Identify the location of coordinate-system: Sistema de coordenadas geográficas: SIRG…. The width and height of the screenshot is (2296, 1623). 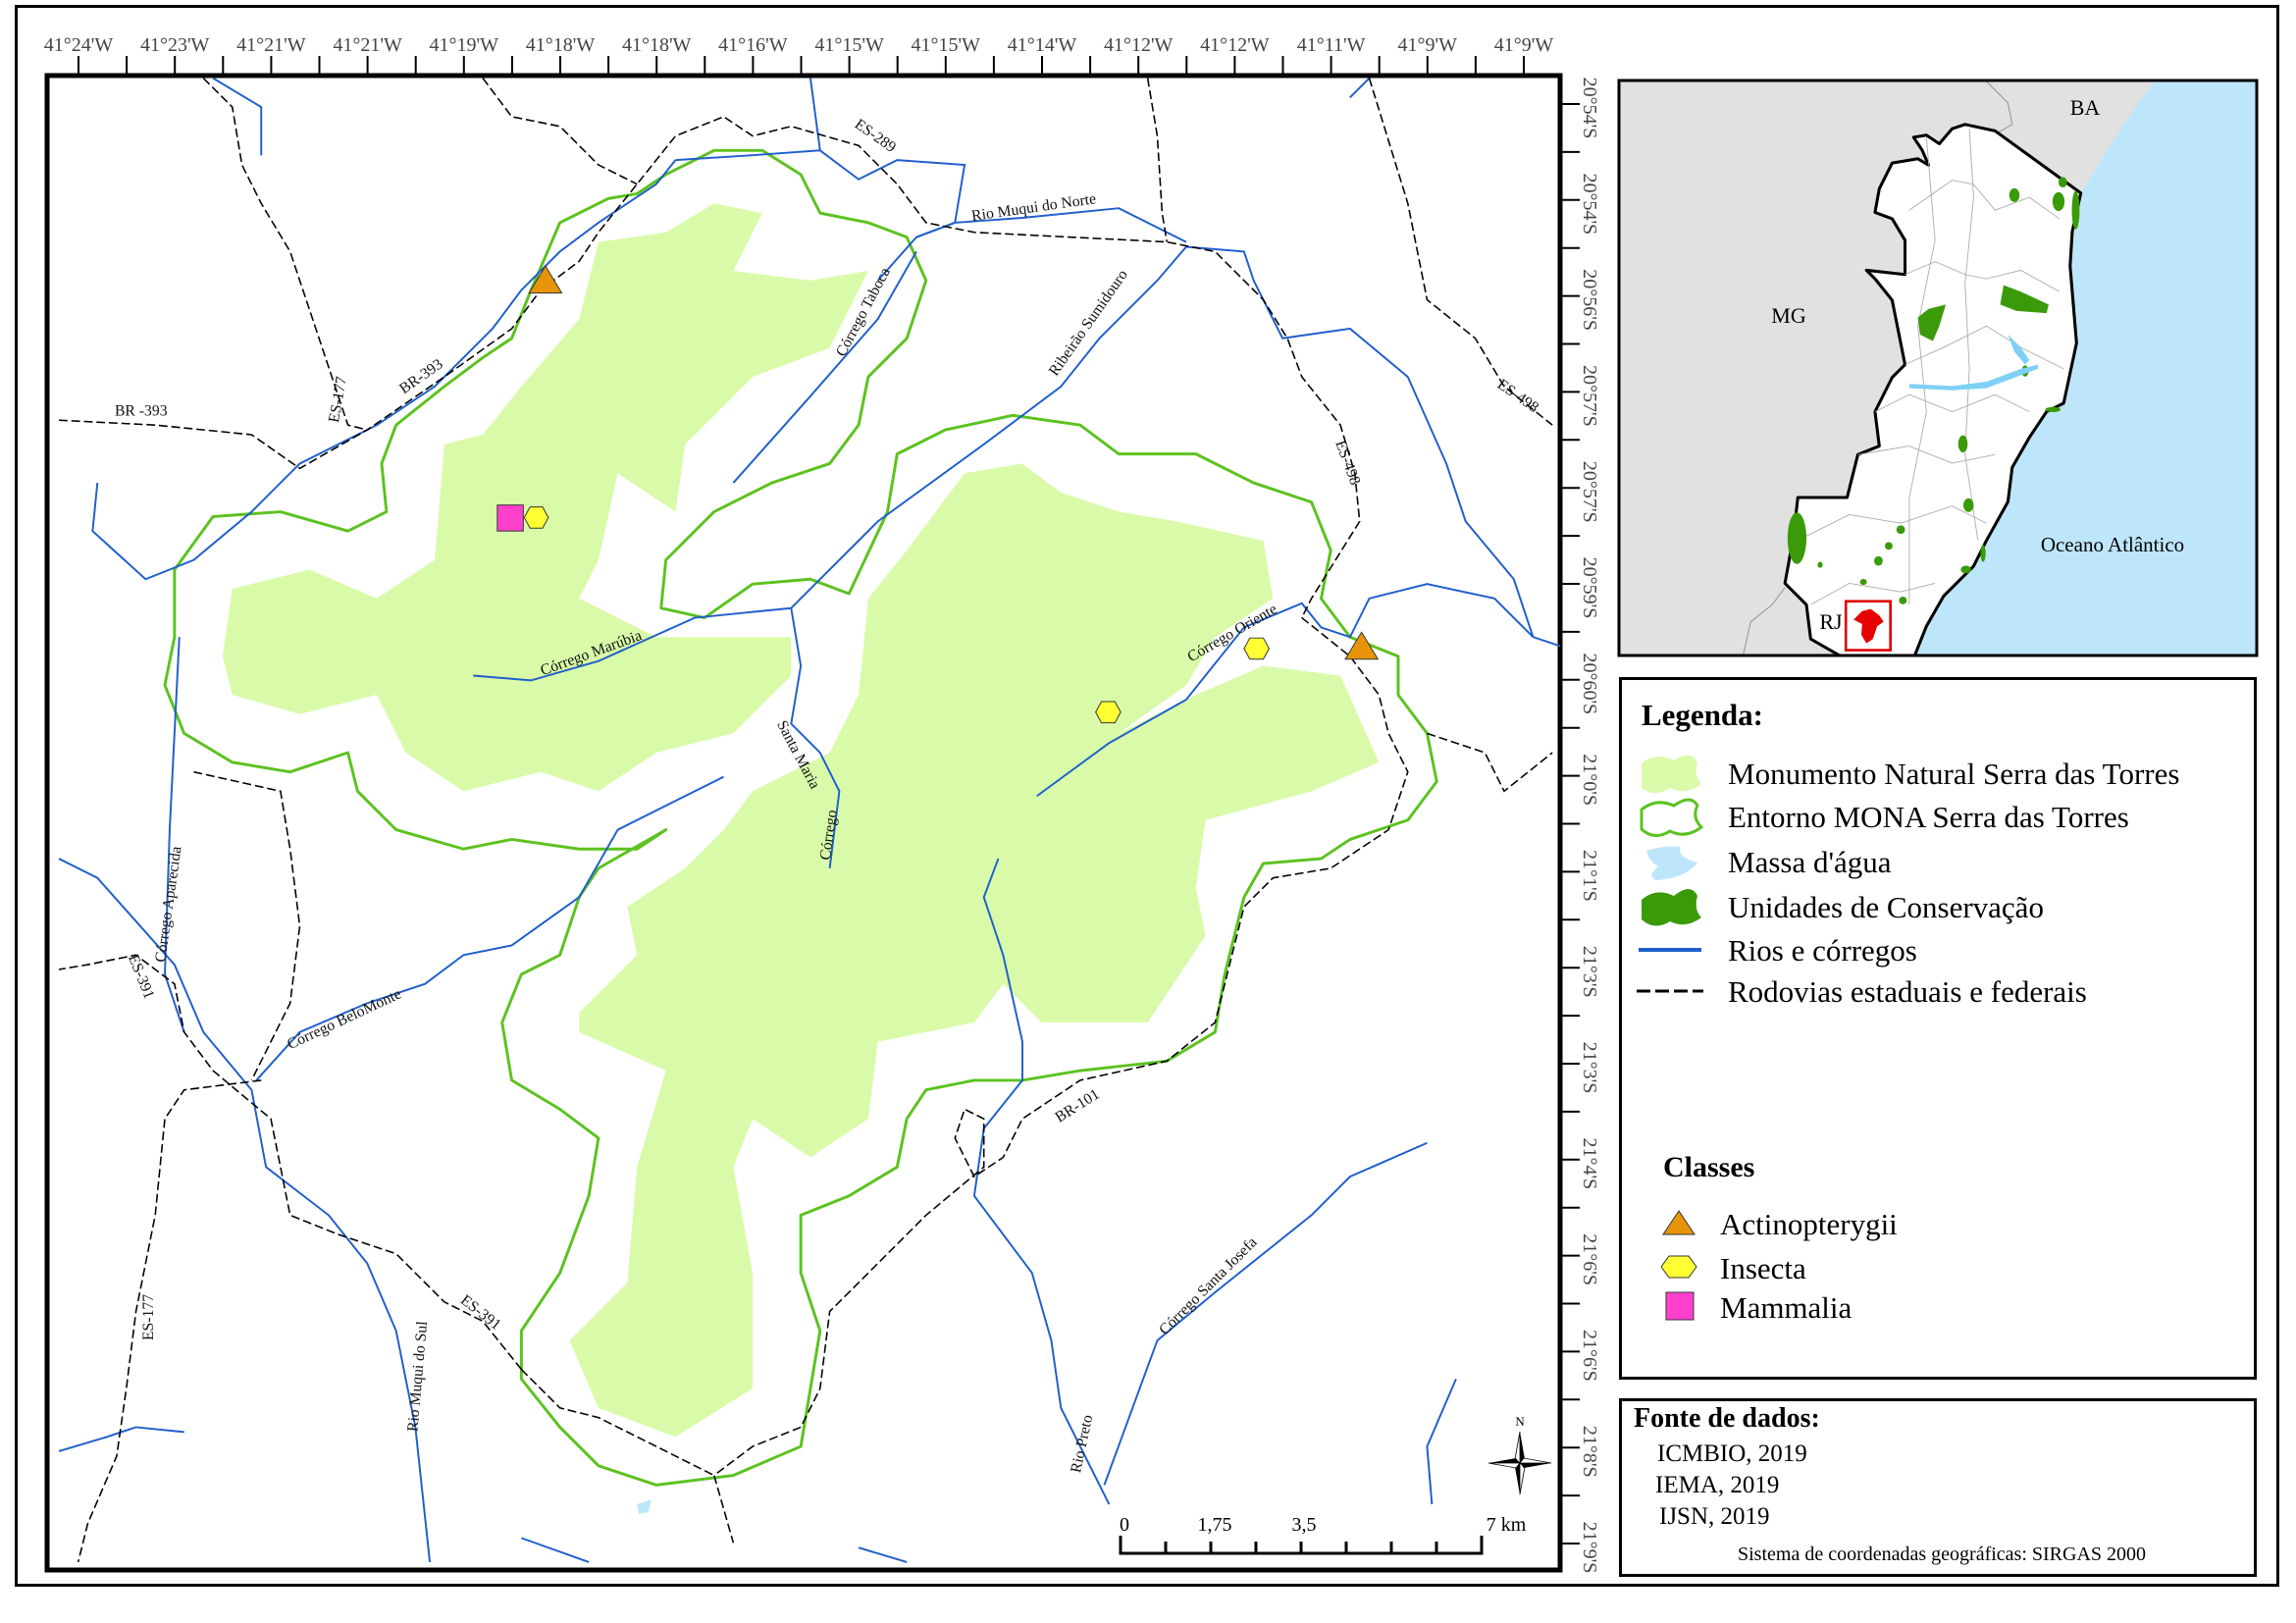
(1942, 1554).